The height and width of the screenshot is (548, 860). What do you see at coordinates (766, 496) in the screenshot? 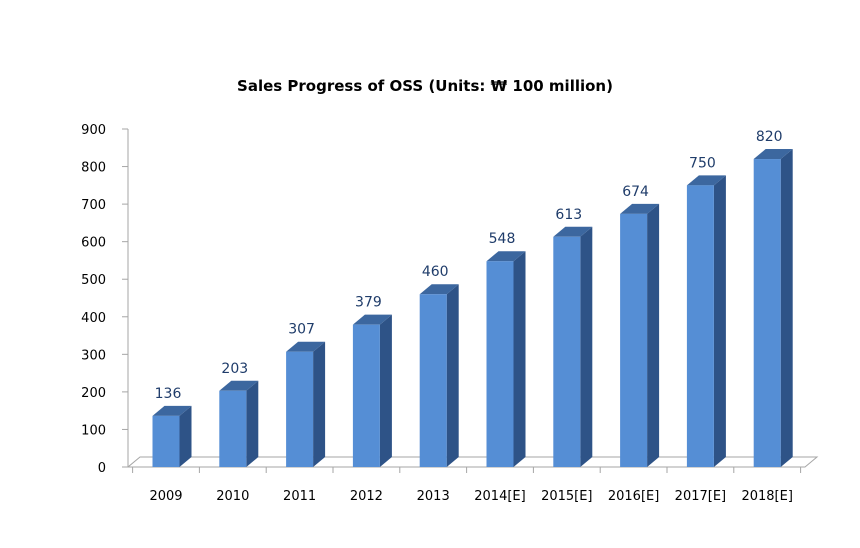
I see `x-tick-label: 2018[E]` at bounding box center [766, 496].